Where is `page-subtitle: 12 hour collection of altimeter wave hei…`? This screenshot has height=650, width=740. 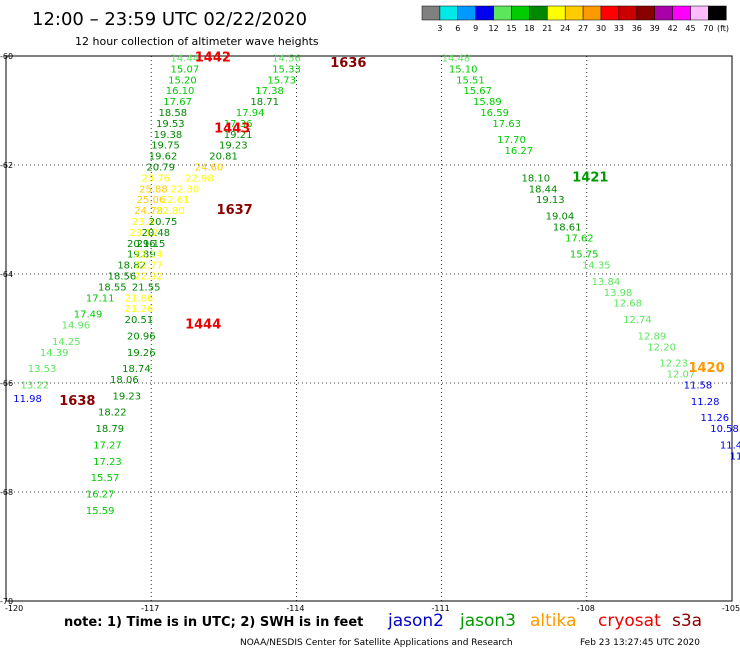
page-subtitle: 12 hour collection of altimeter wave hei… is located at coordinates (197, 41).